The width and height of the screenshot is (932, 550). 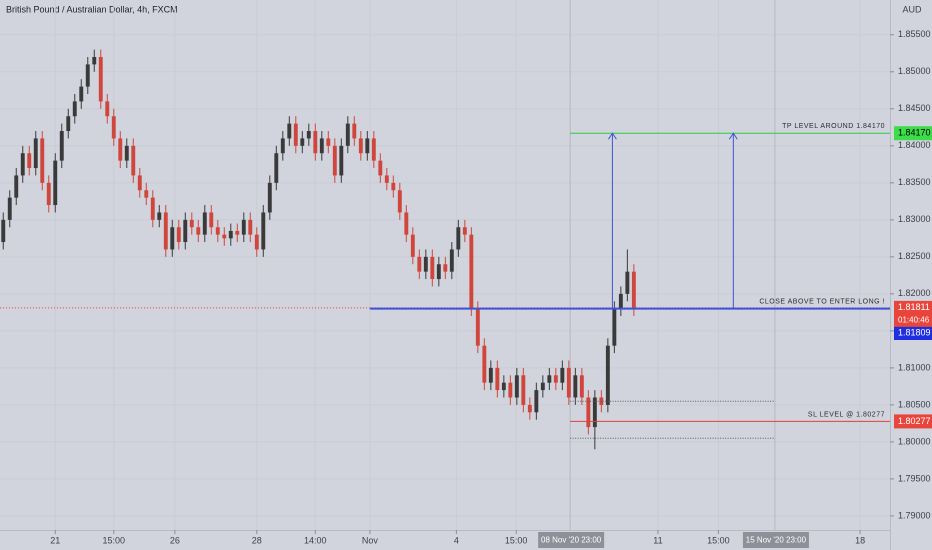 I want to click on y-tick-label: 1.79500, so click(x=914, y=478).